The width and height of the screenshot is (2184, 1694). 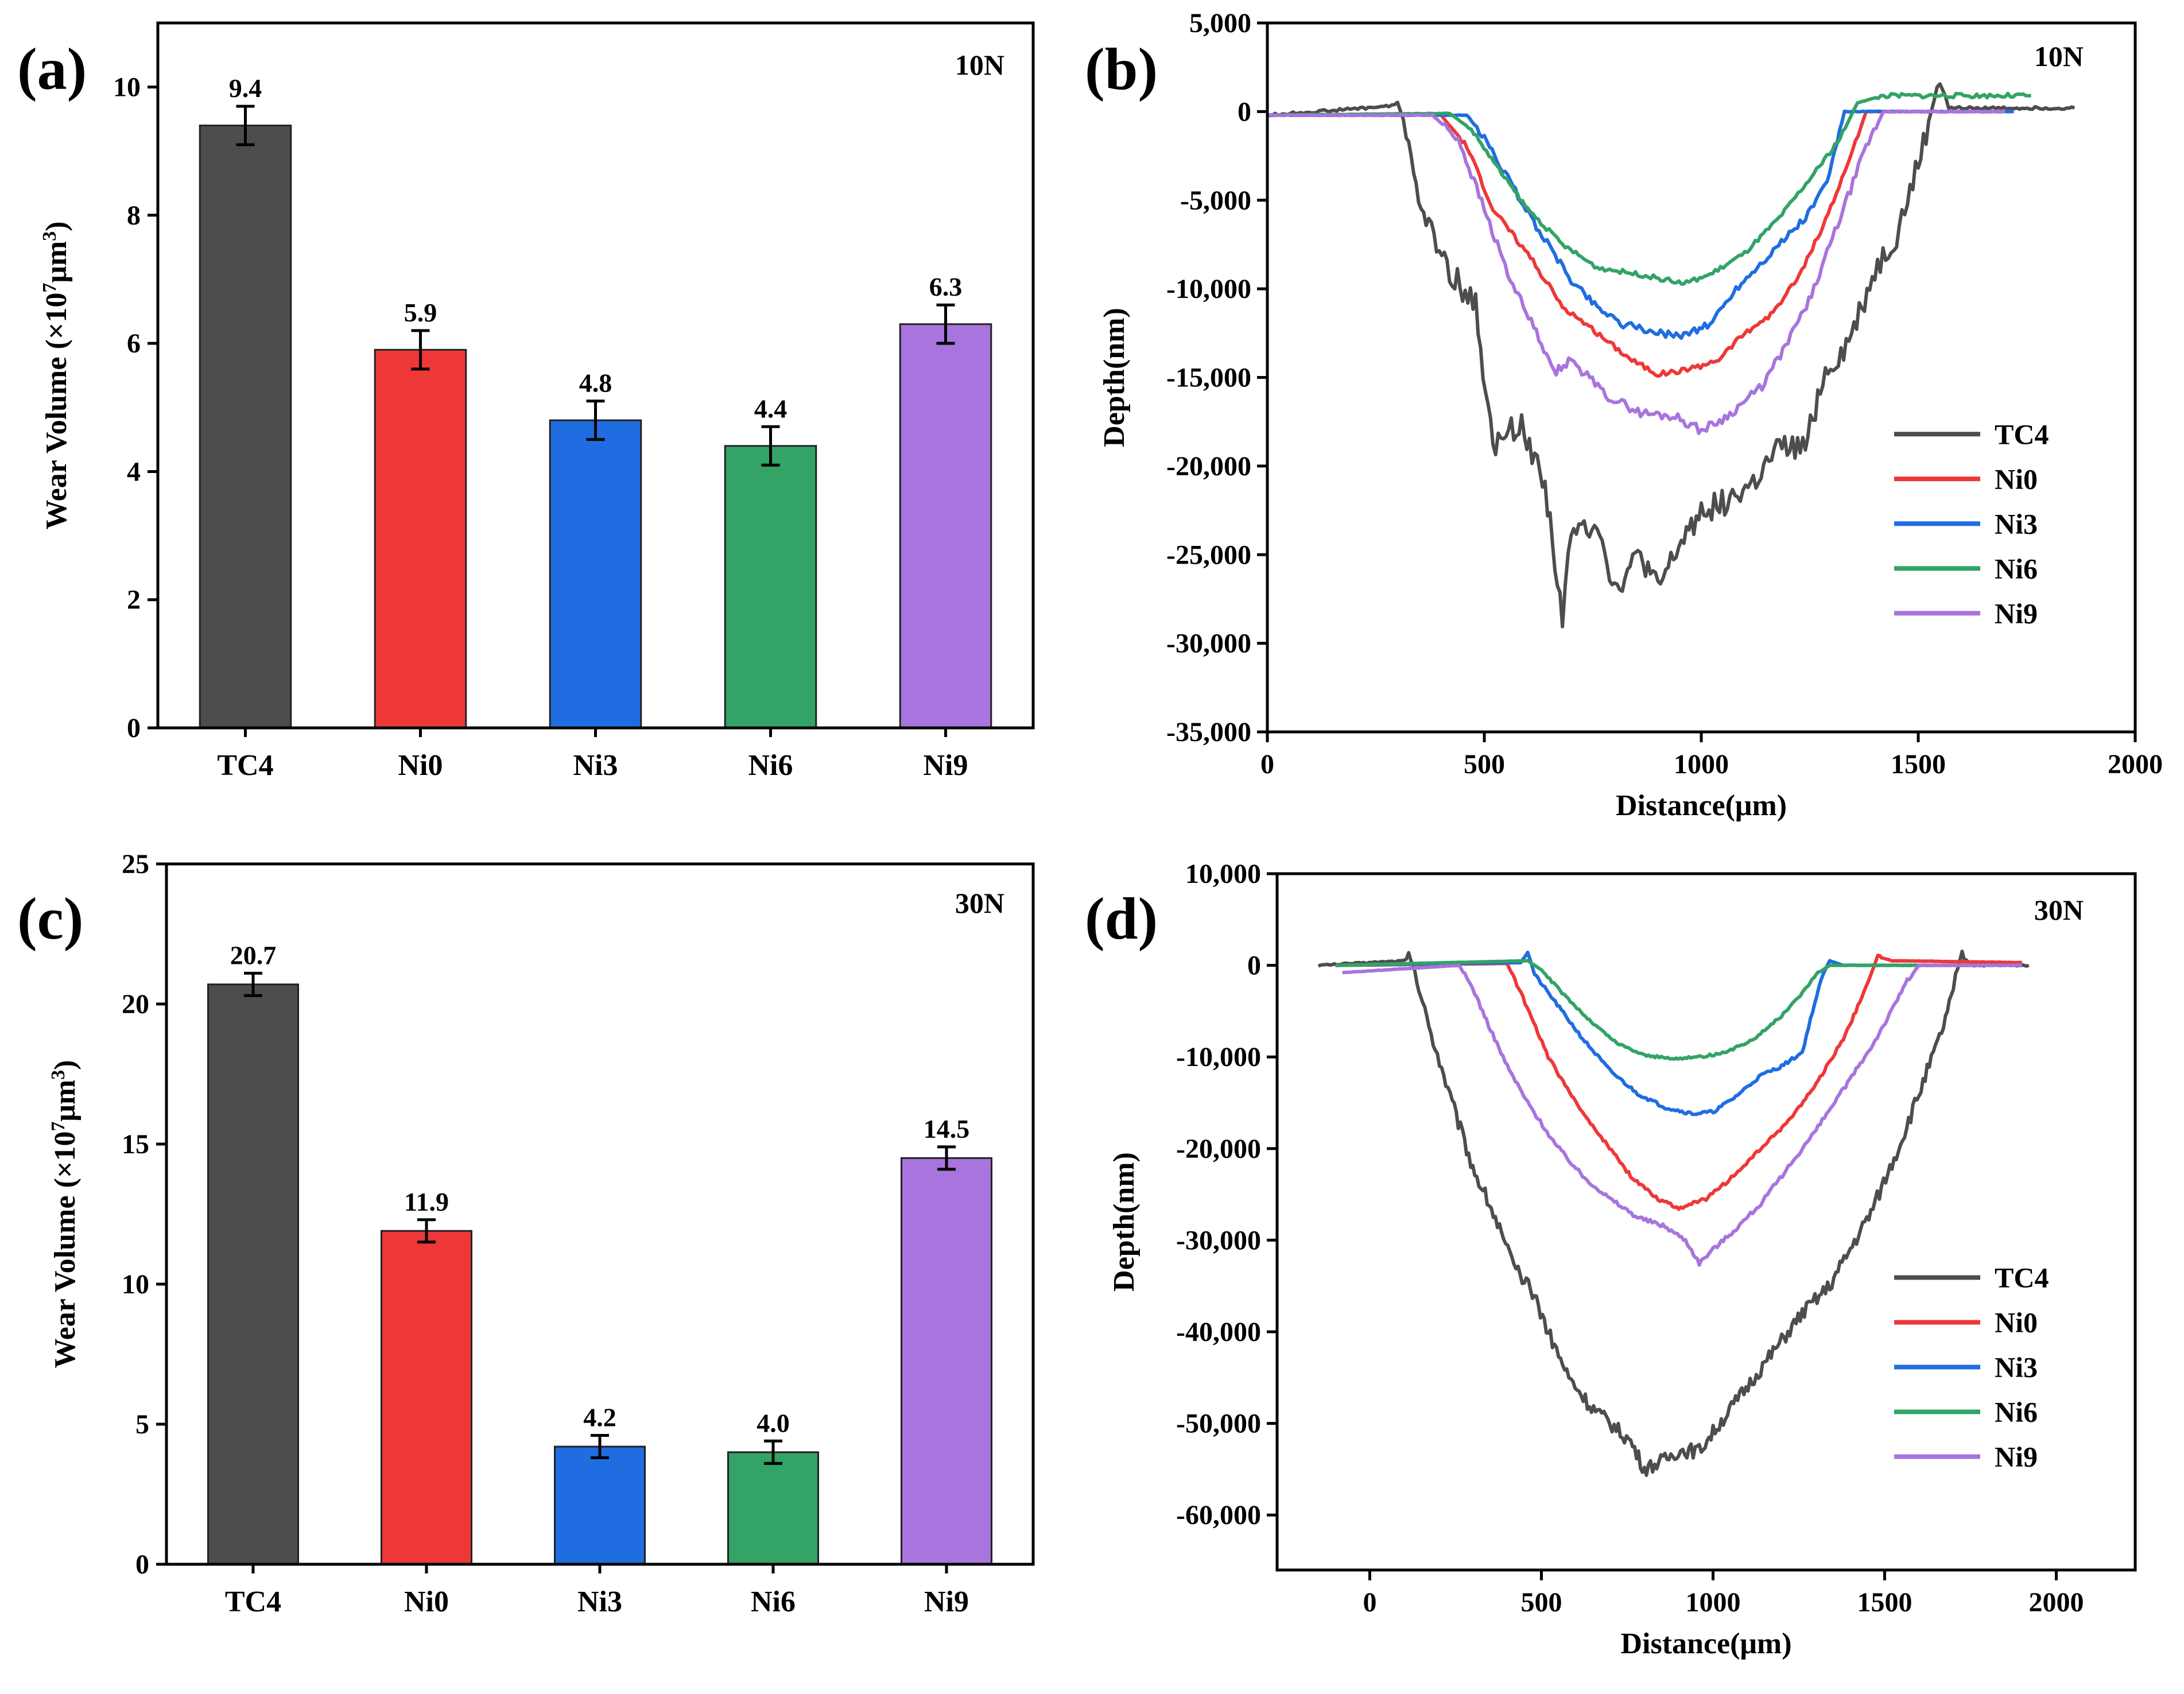 I want to click on load-label-b: 10N, so click(x=2059, y=56).